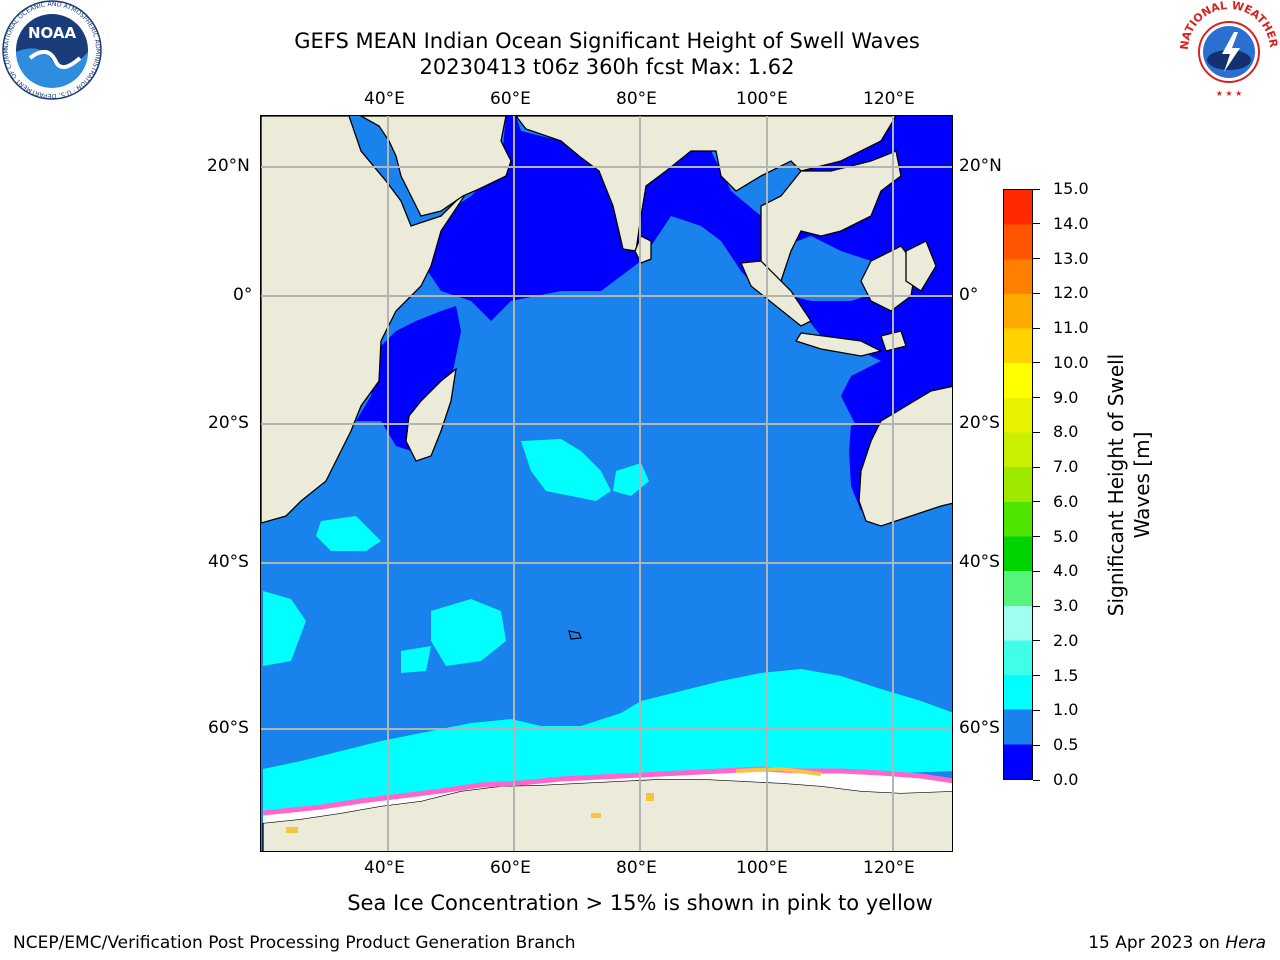 The height and width of the screenshot is (960, 1280). I want to click on lat-label-left: 20°S, so click(228, 423).